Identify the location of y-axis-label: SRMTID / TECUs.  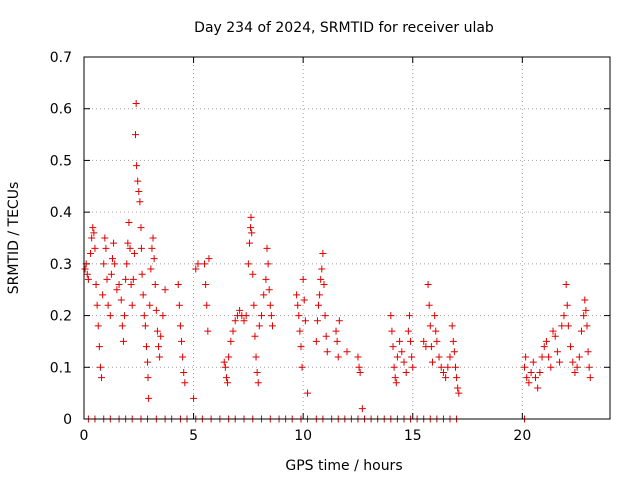
(14, 238).